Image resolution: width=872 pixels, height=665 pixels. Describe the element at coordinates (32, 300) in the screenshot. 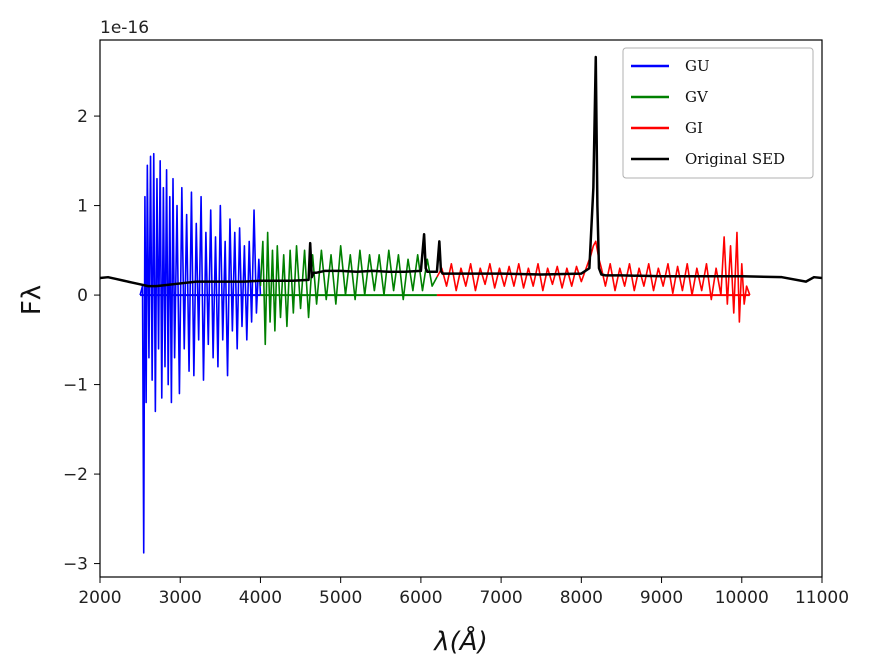

I see `y-axis-label: Fλ` at that location.